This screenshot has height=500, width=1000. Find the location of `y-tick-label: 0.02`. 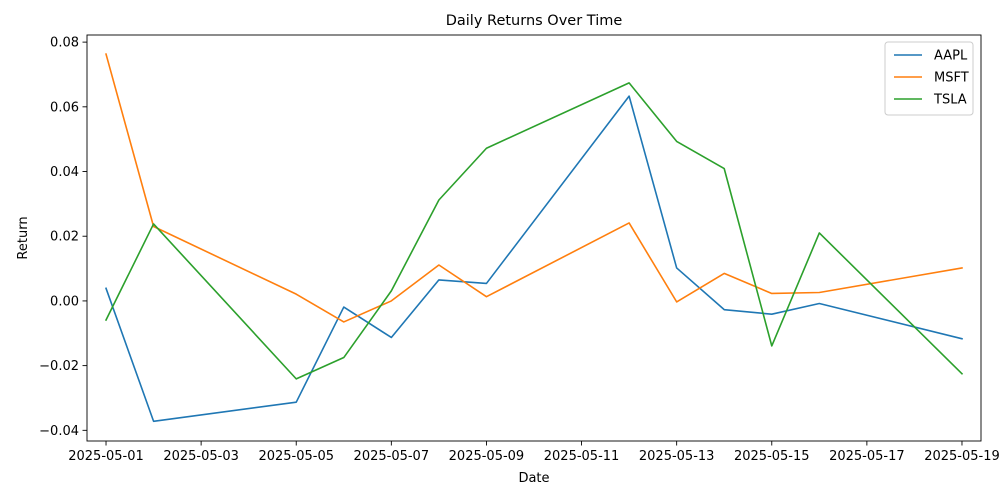

y-tick-label: 0.02 is located at coordinates (64, 237).